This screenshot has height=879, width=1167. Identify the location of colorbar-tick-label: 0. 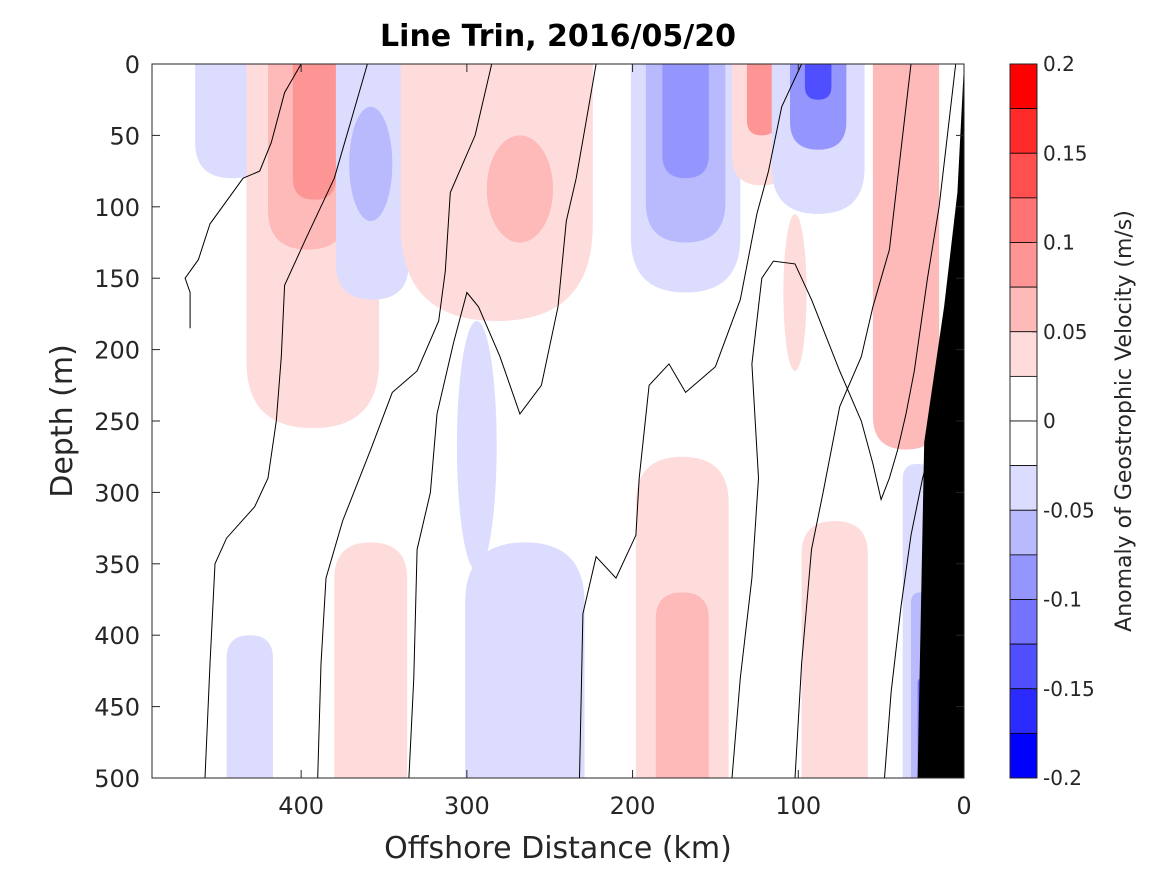
(1049, 421).